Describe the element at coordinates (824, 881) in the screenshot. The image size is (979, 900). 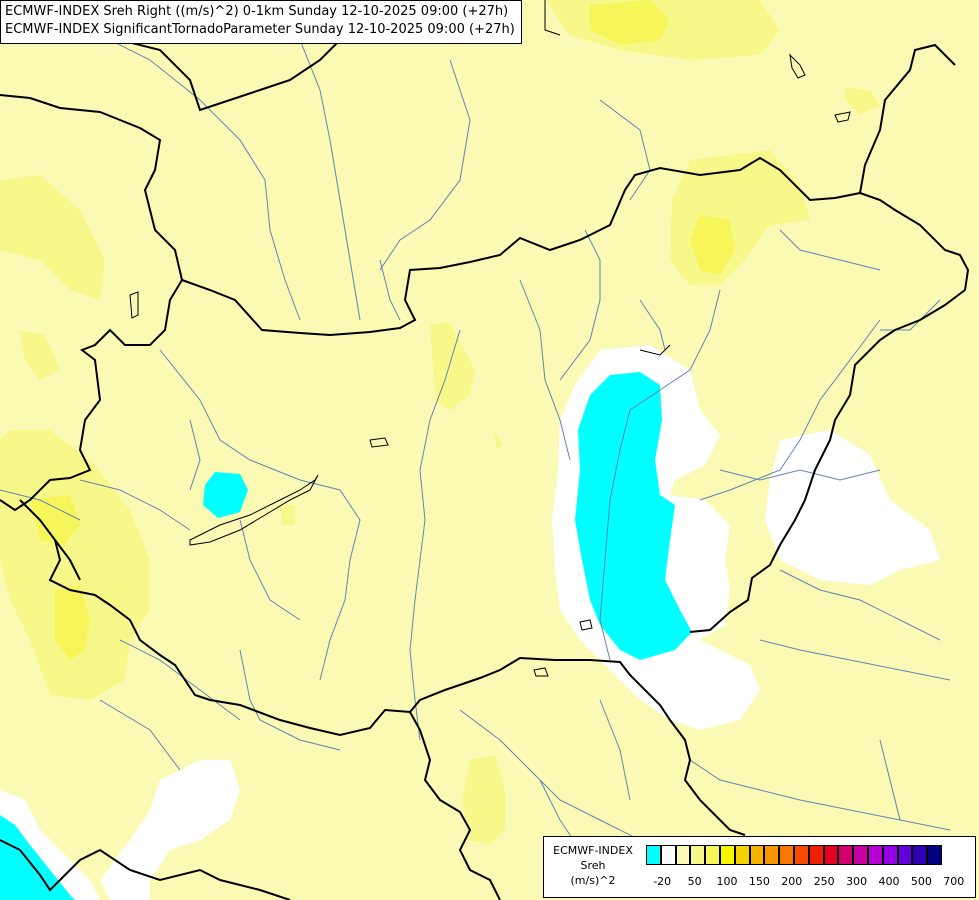
I see `legend-tick-label: 250` at that location.